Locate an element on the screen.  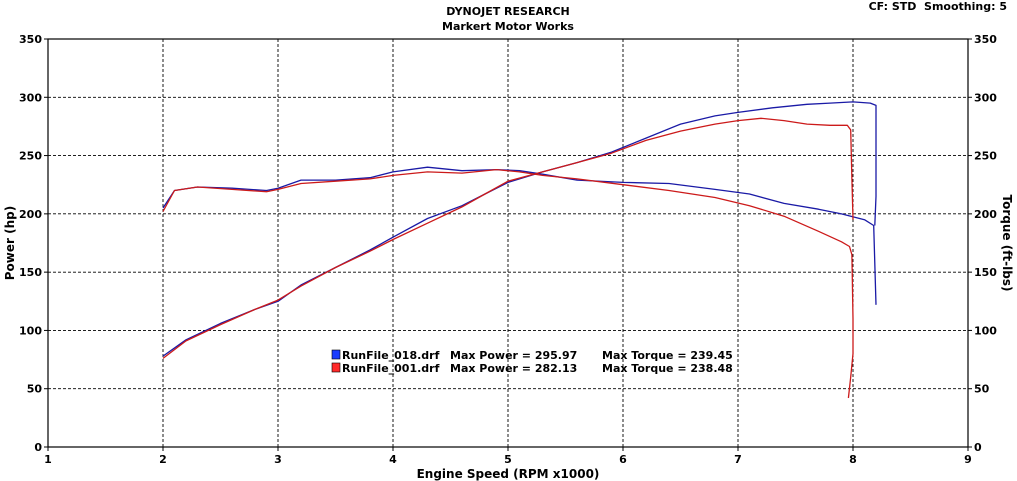
y-tick-label-right: 100 is located at coordinates (985, 330).